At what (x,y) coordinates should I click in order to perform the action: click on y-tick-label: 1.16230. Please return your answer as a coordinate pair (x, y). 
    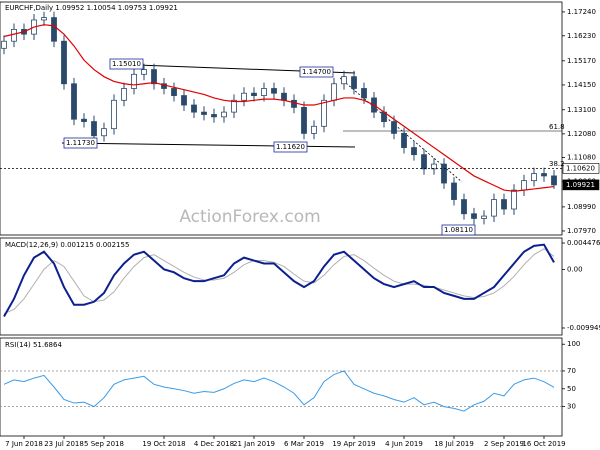
    Looking at the image, I should click on (581, 36).